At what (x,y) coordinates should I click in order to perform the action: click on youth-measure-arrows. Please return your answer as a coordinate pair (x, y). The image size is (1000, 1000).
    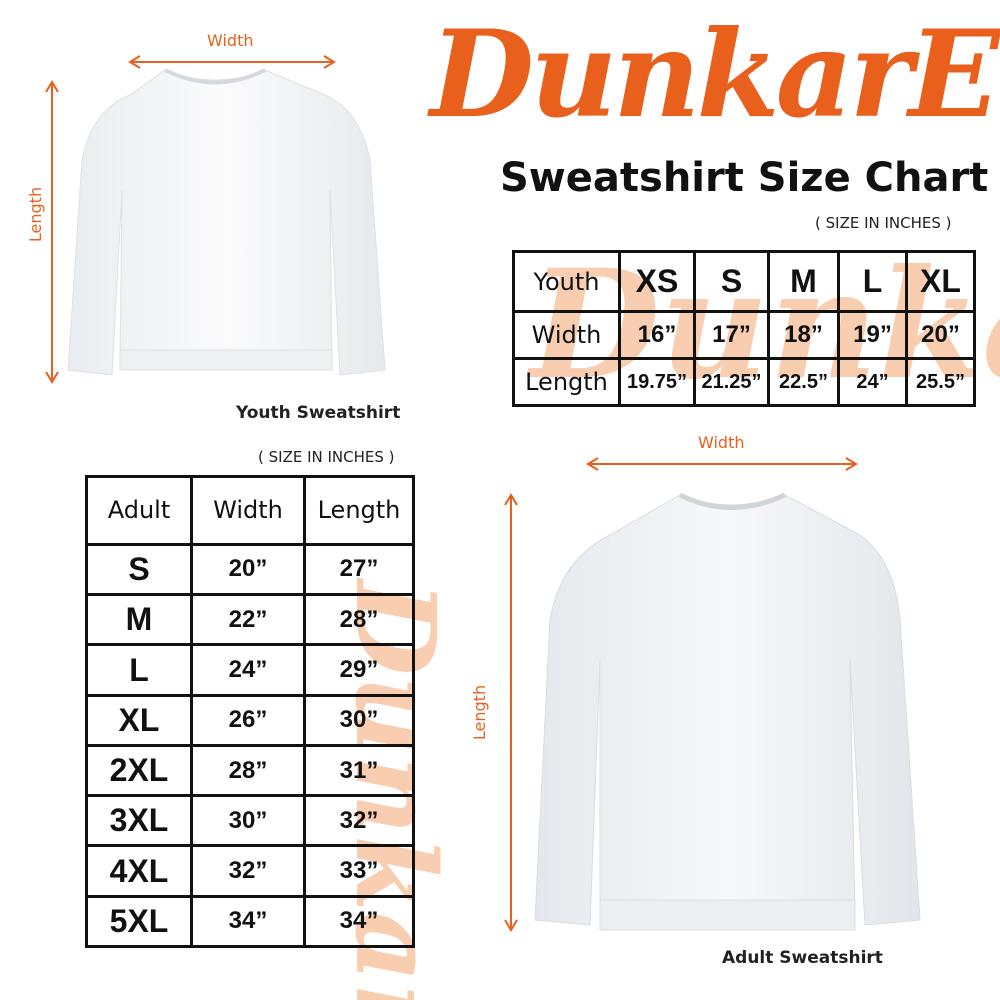
    Looking at the image, I should click on (190, 219).